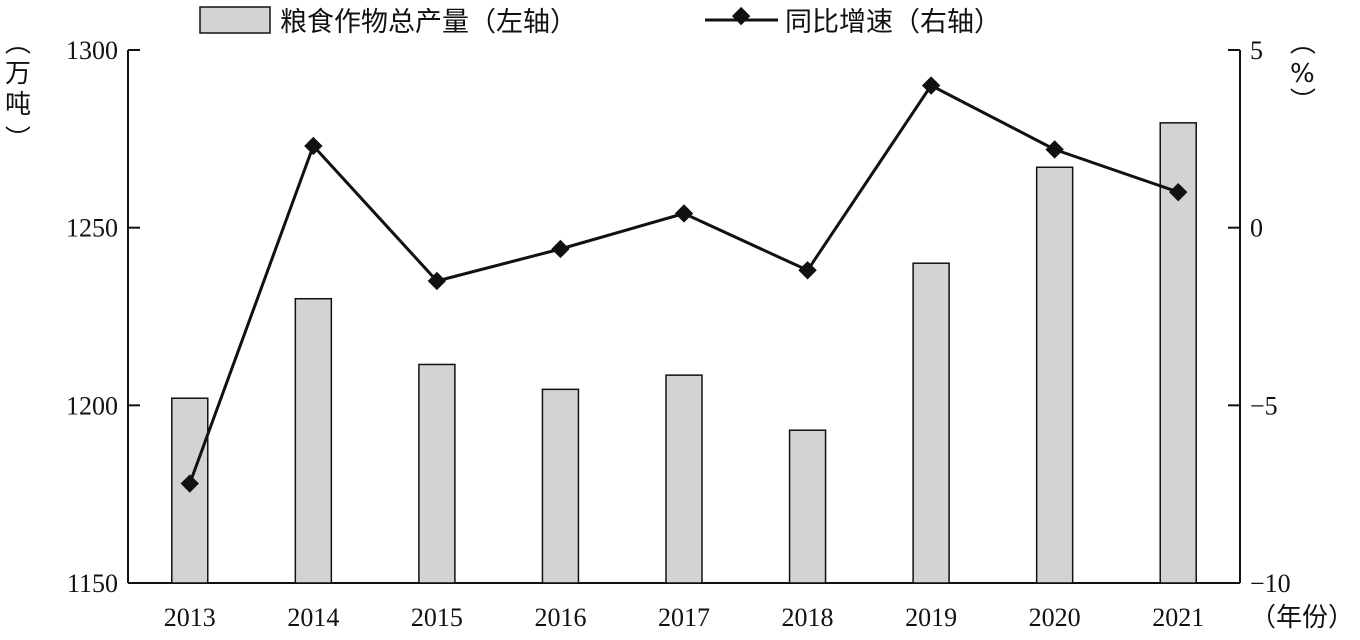 The image size is (1360, 640). Describe the element at coordinates (1259, 317) in the screenshot. I see `right-axis-ticks: −10 −5 0 5` at that location.